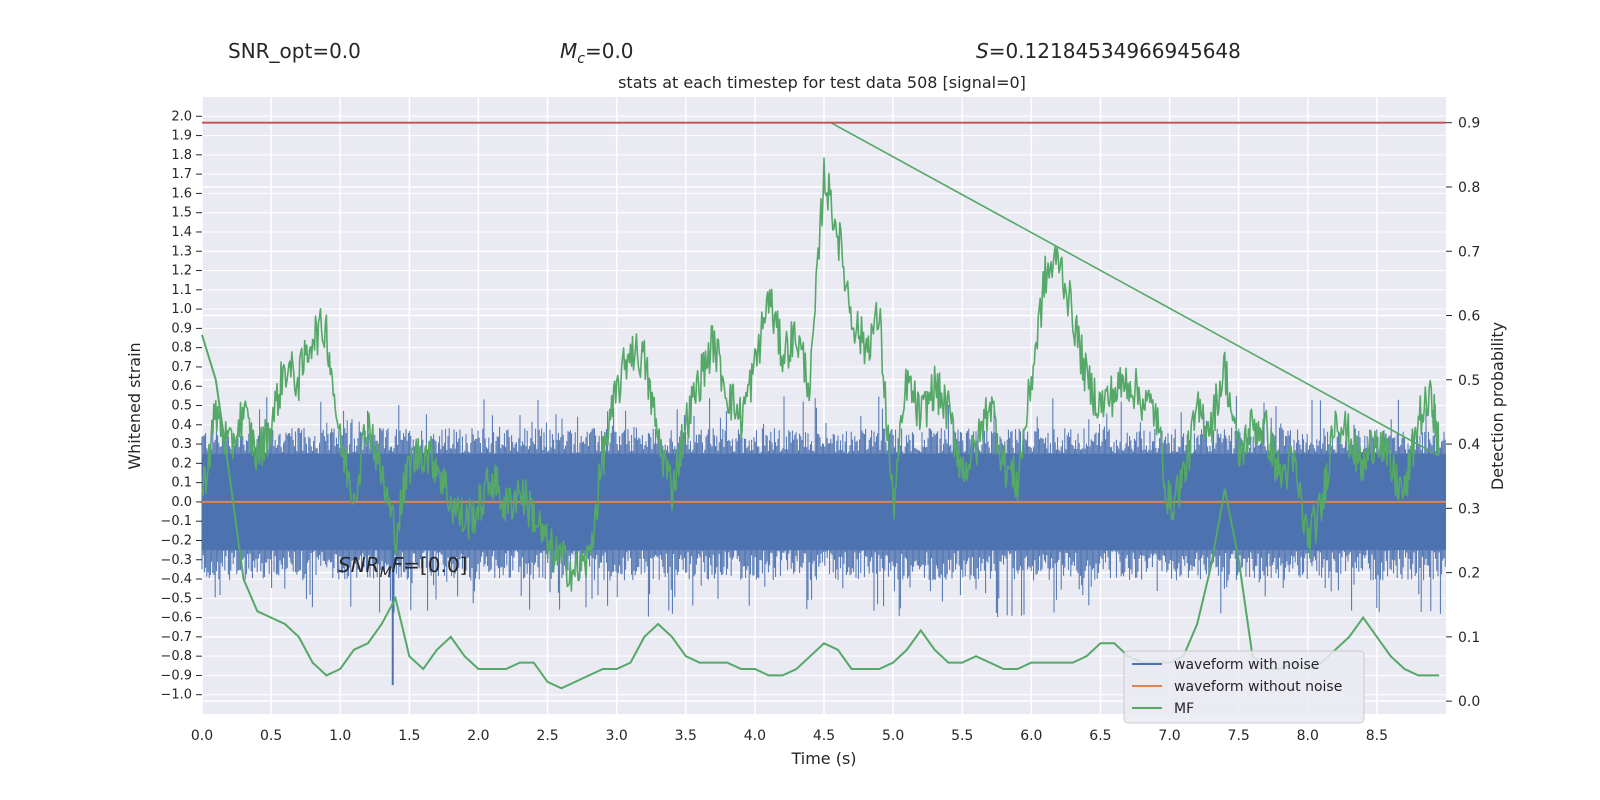 The image size is (1600, 800). What do you see at coordinates (823, 758) in the screenshot?
I see `x-axis-label: Time (s)` at bounding box center [823, 758].